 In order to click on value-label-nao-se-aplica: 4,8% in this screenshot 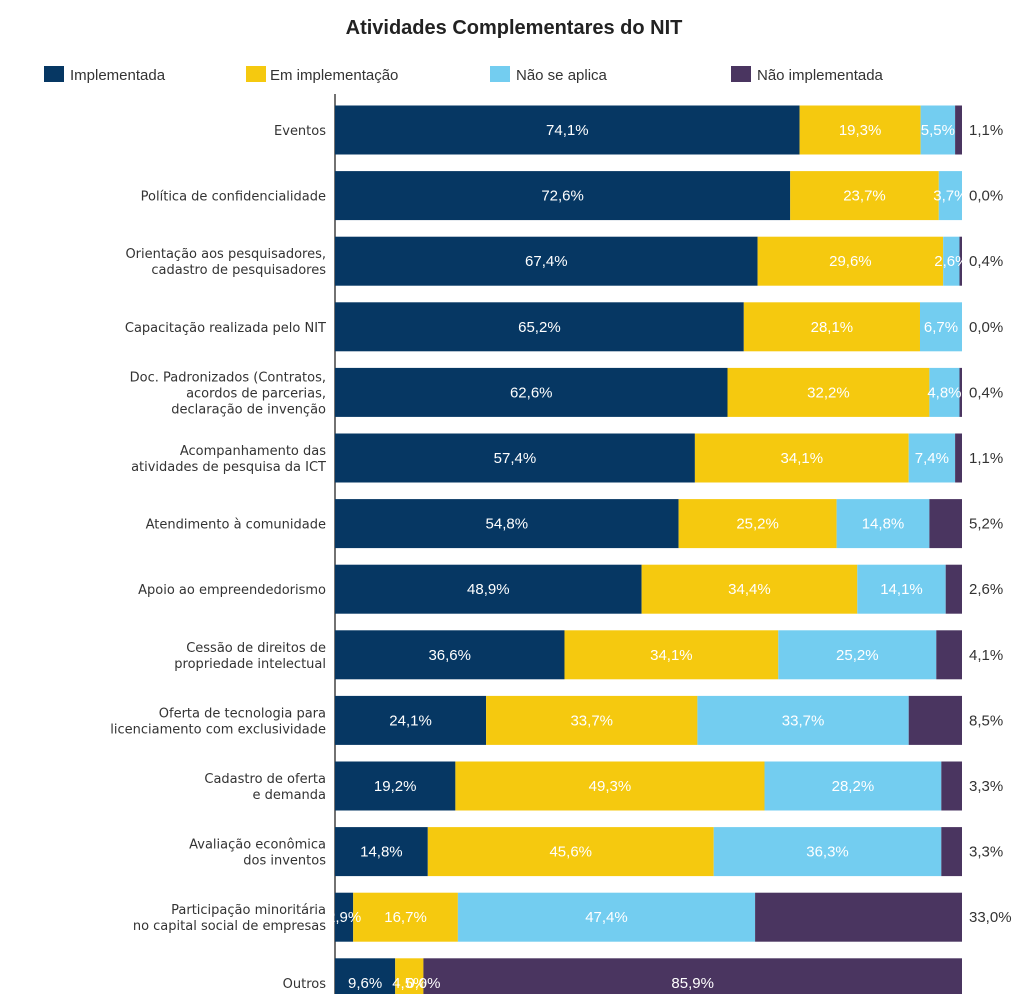, I will do `click(944, 392)`.